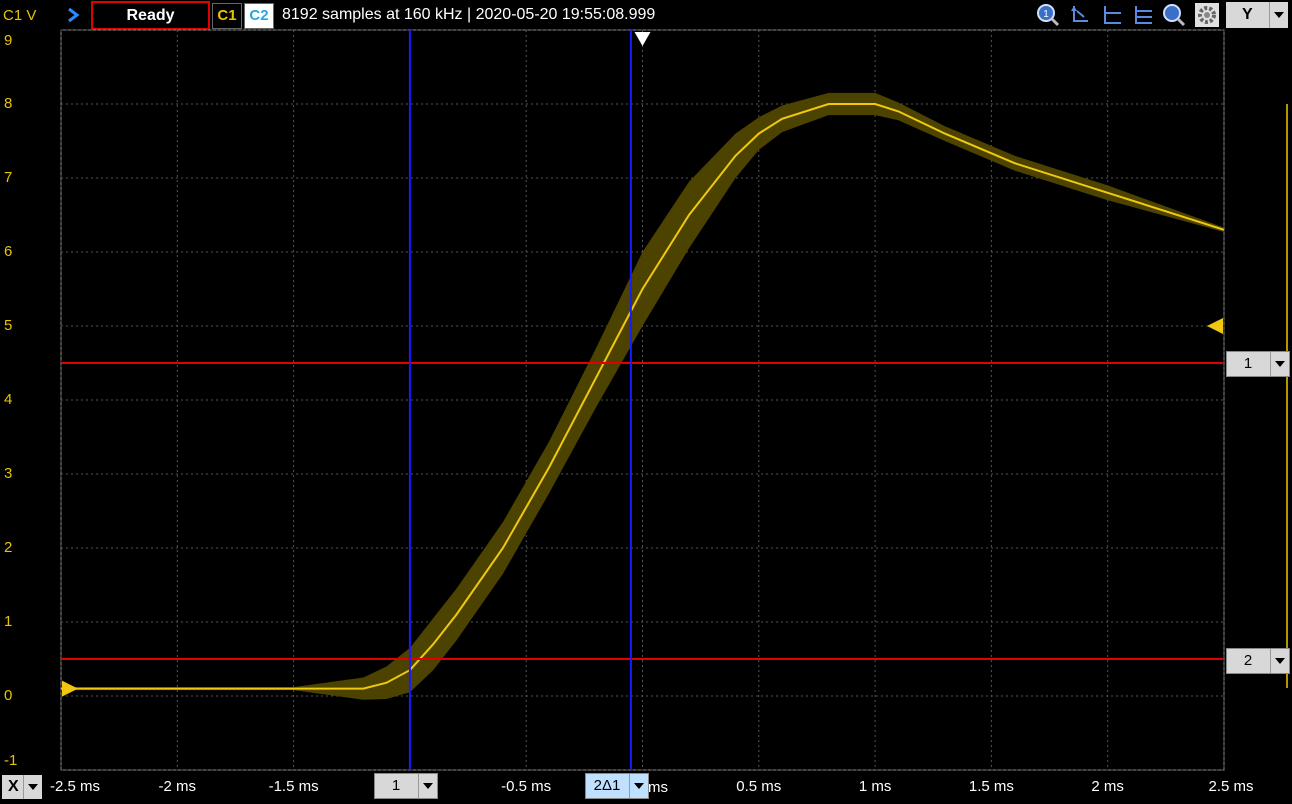  What do you see at coordinates (658, 787) in the screenshot?
I see `x-tick-label-hidden: ms` at bounding box center [658, 787].